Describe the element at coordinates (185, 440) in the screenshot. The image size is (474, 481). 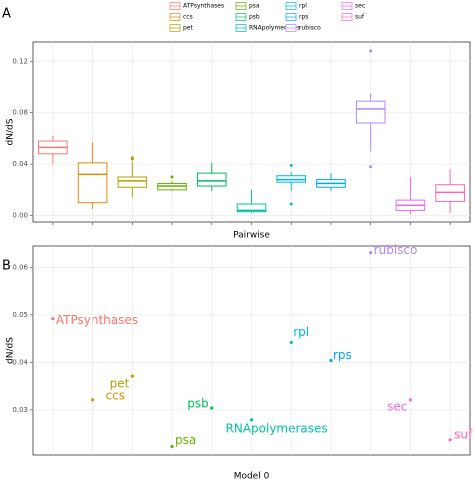
I see `point-label: psa` at that location.